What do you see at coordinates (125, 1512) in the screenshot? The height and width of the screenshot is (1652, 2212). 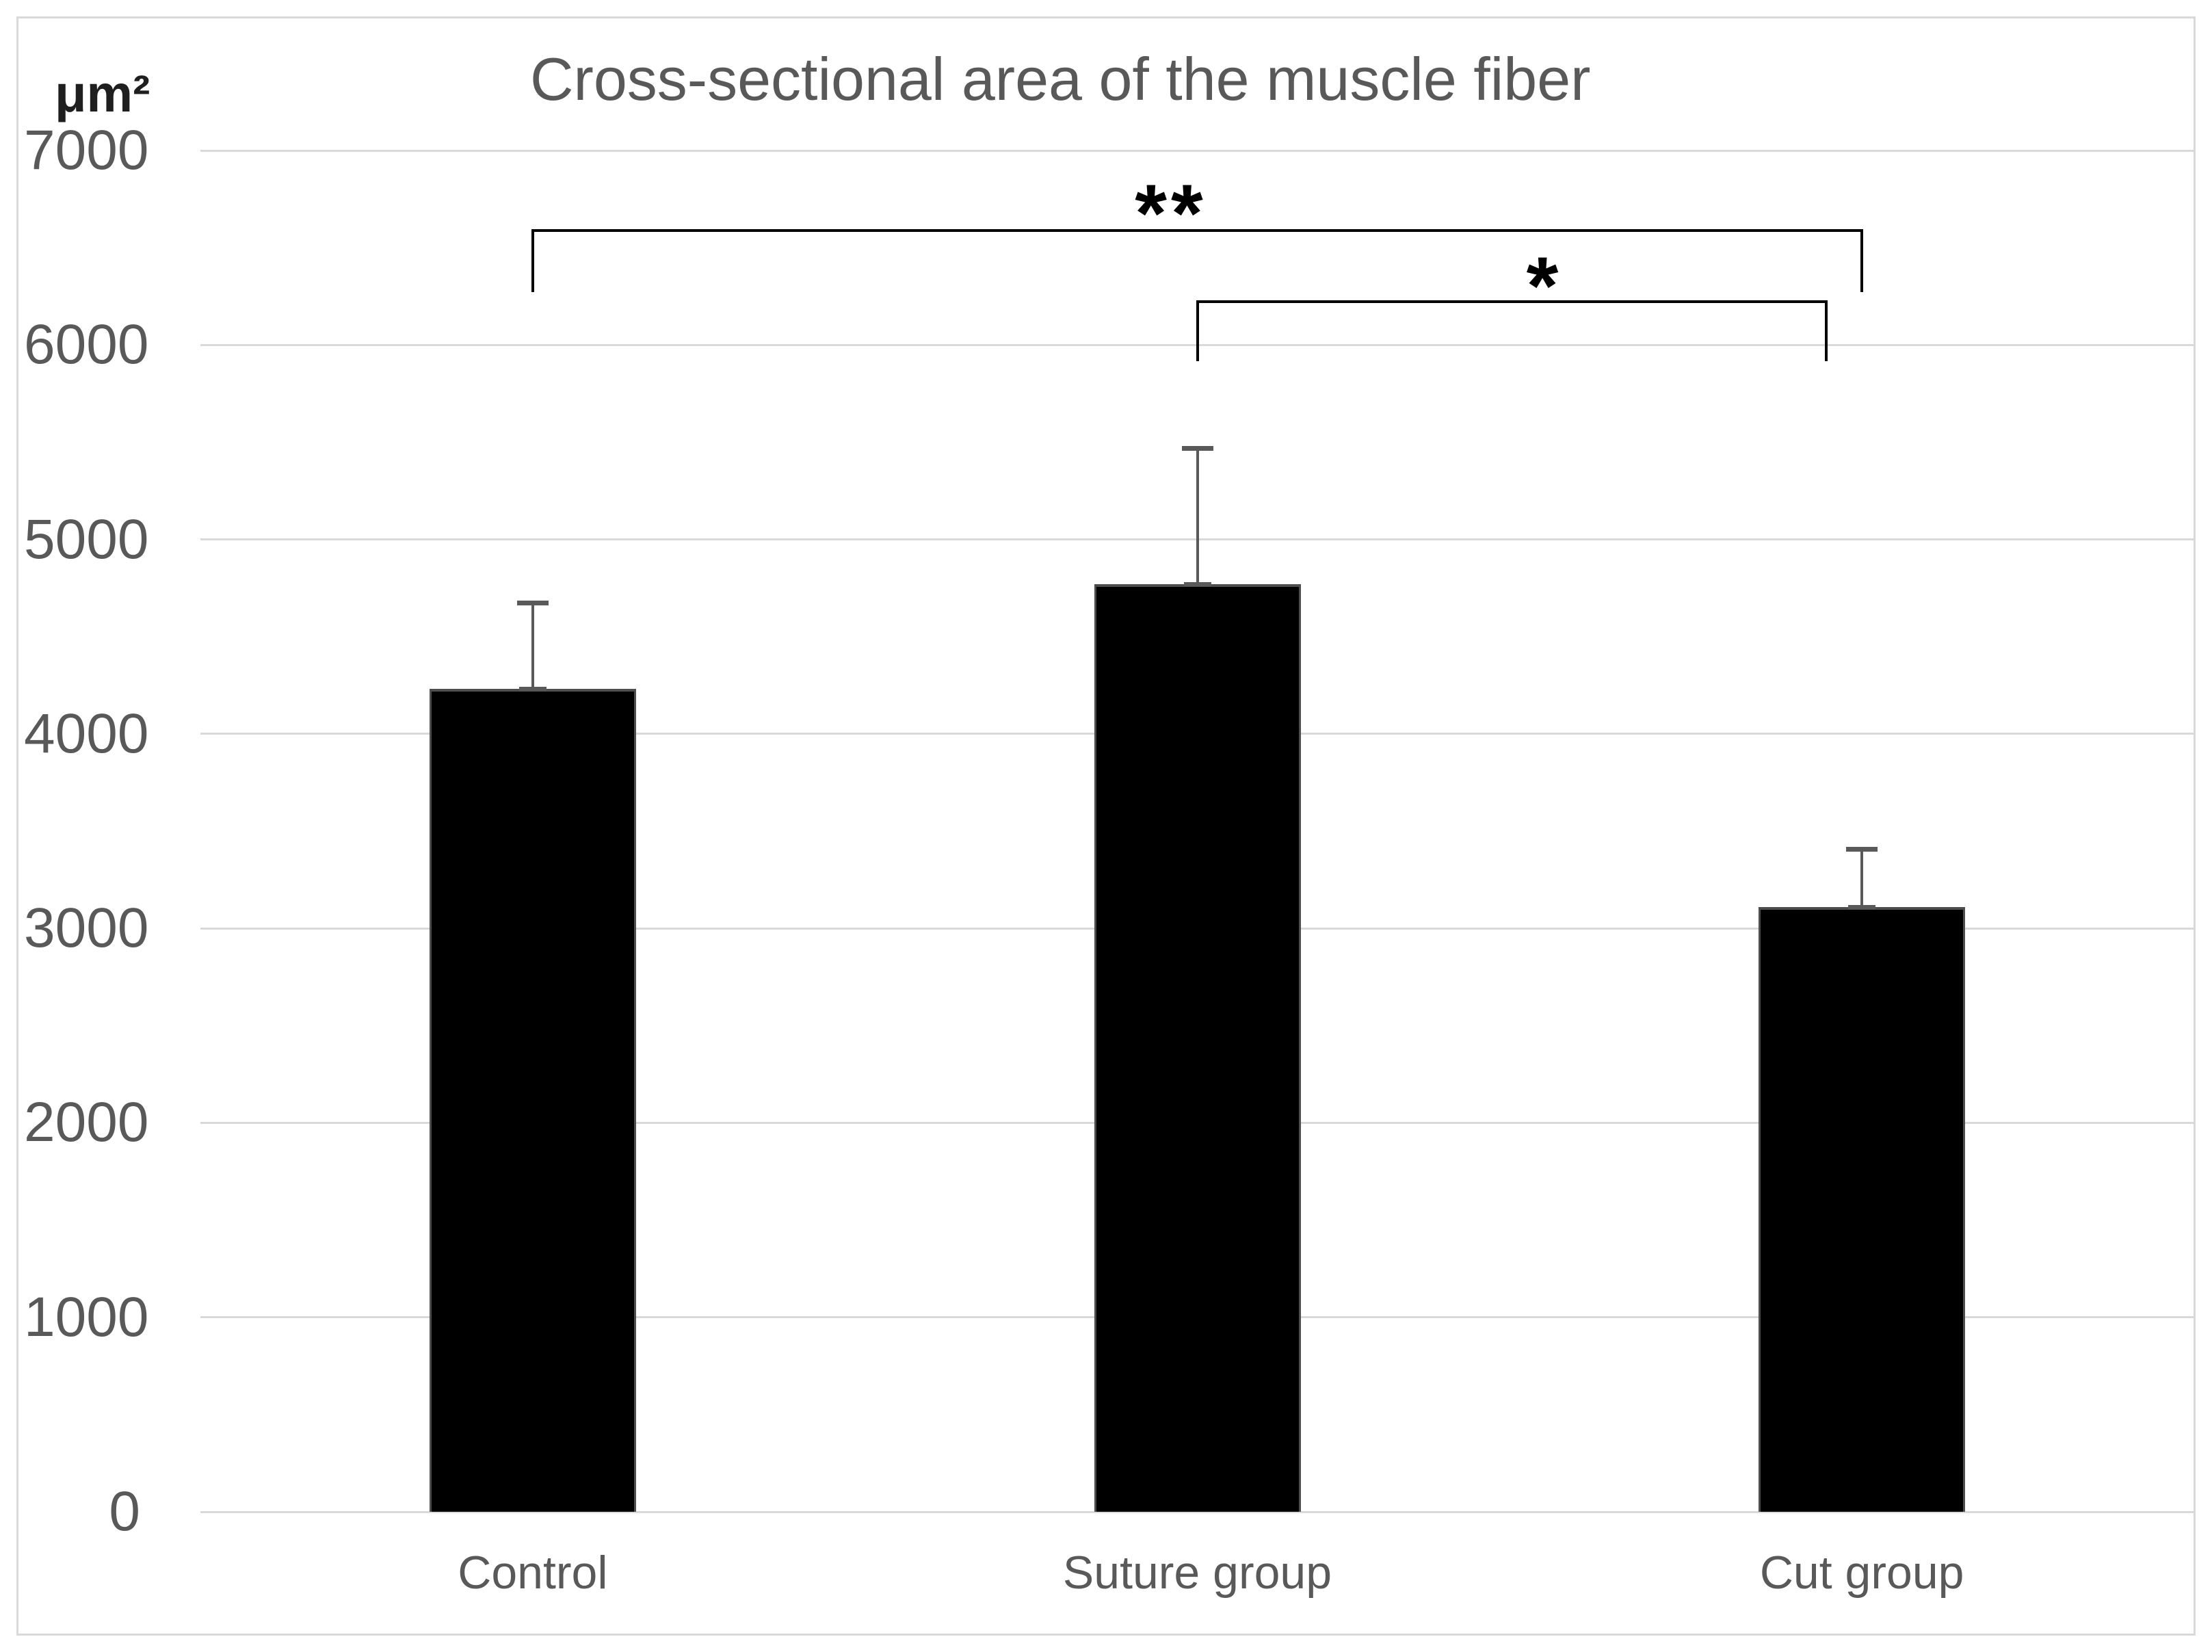 I see `y-axis-tick-label: 0` at bounding box center [125, 1512].